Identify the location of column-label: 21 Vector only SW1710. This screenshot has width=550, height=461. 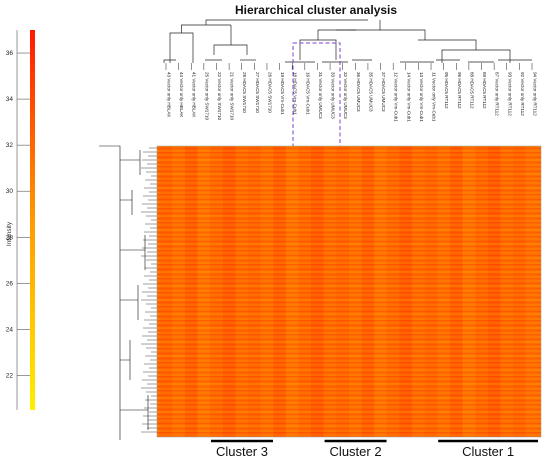
(232, 96).